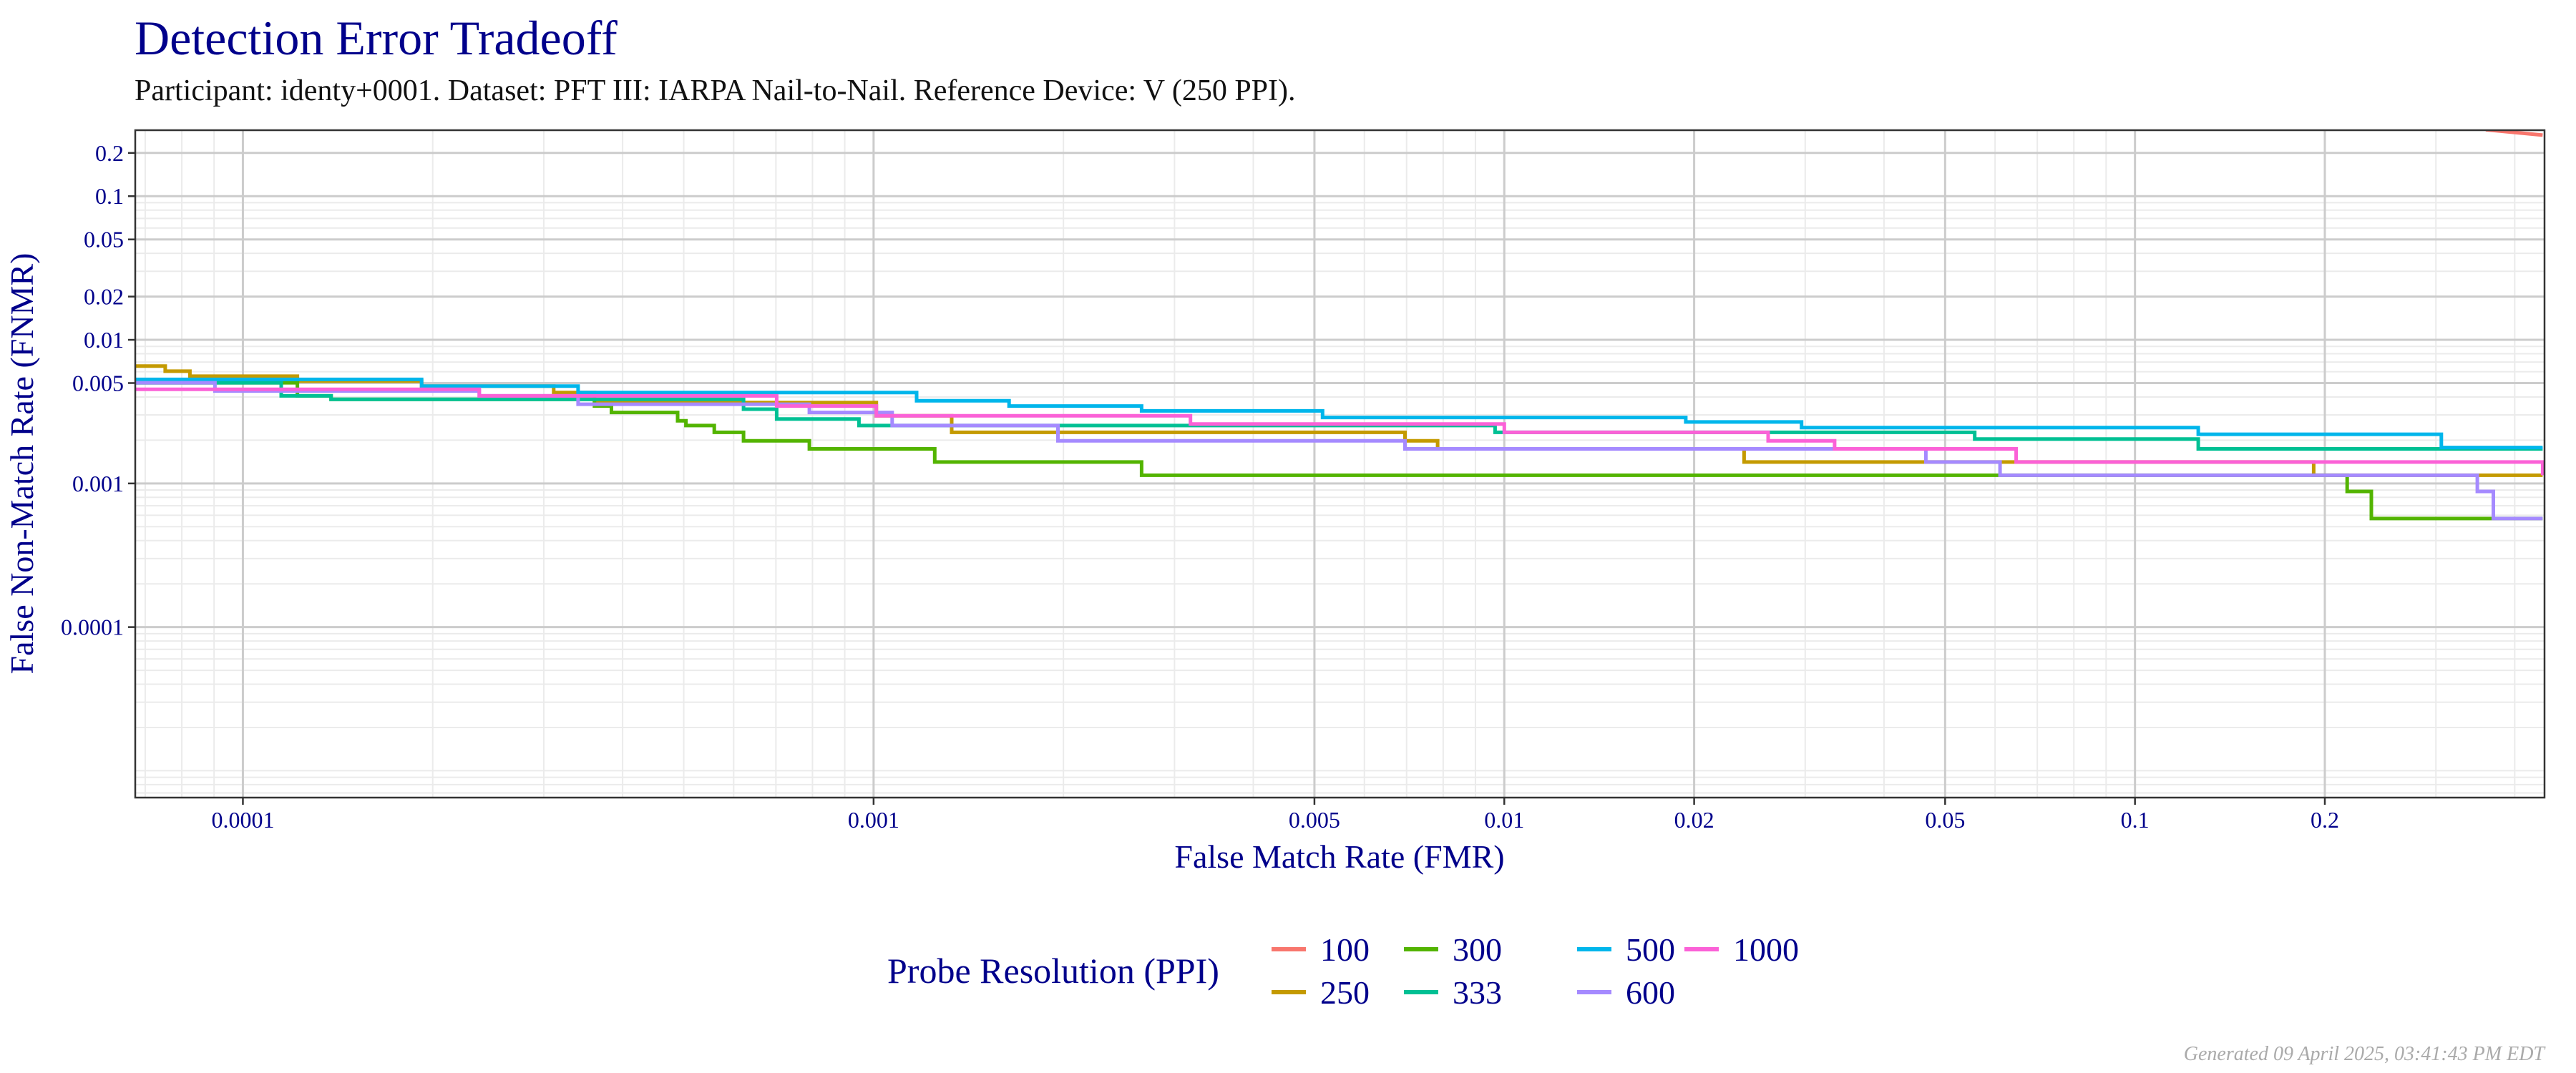 The width and height of the screenshot is (2576, 1073). Describe the element at coordinates (104, 240) in the screenshot. I see `y-tick-label: 0.05` at that location.